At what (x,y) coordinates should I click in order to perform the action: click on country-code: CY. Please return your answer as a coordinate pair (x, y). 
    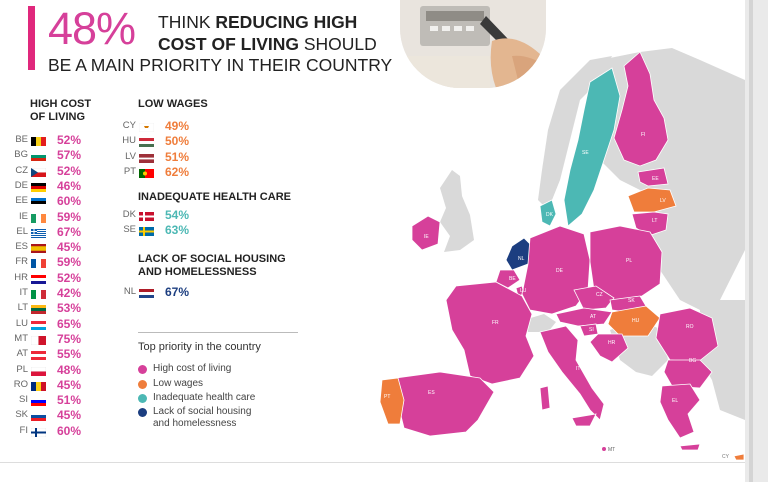
    Looking at the image, I should click on (129, 125).